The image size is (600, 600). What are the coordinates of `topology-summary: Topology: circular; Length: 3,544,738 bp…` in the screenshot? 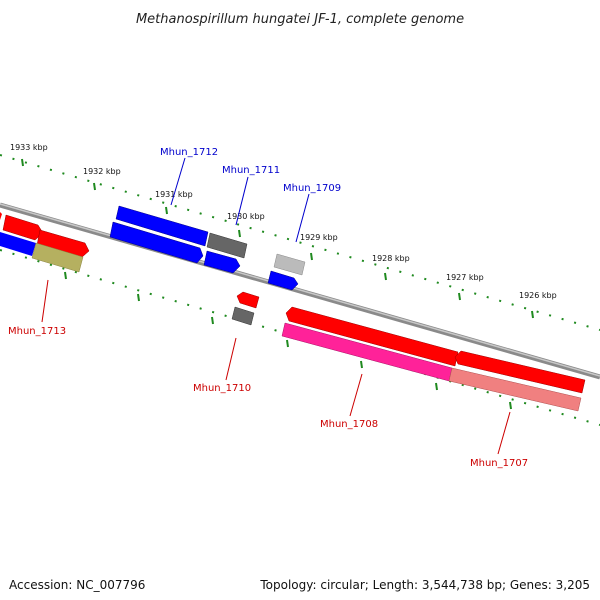 It's located at (425, 585).